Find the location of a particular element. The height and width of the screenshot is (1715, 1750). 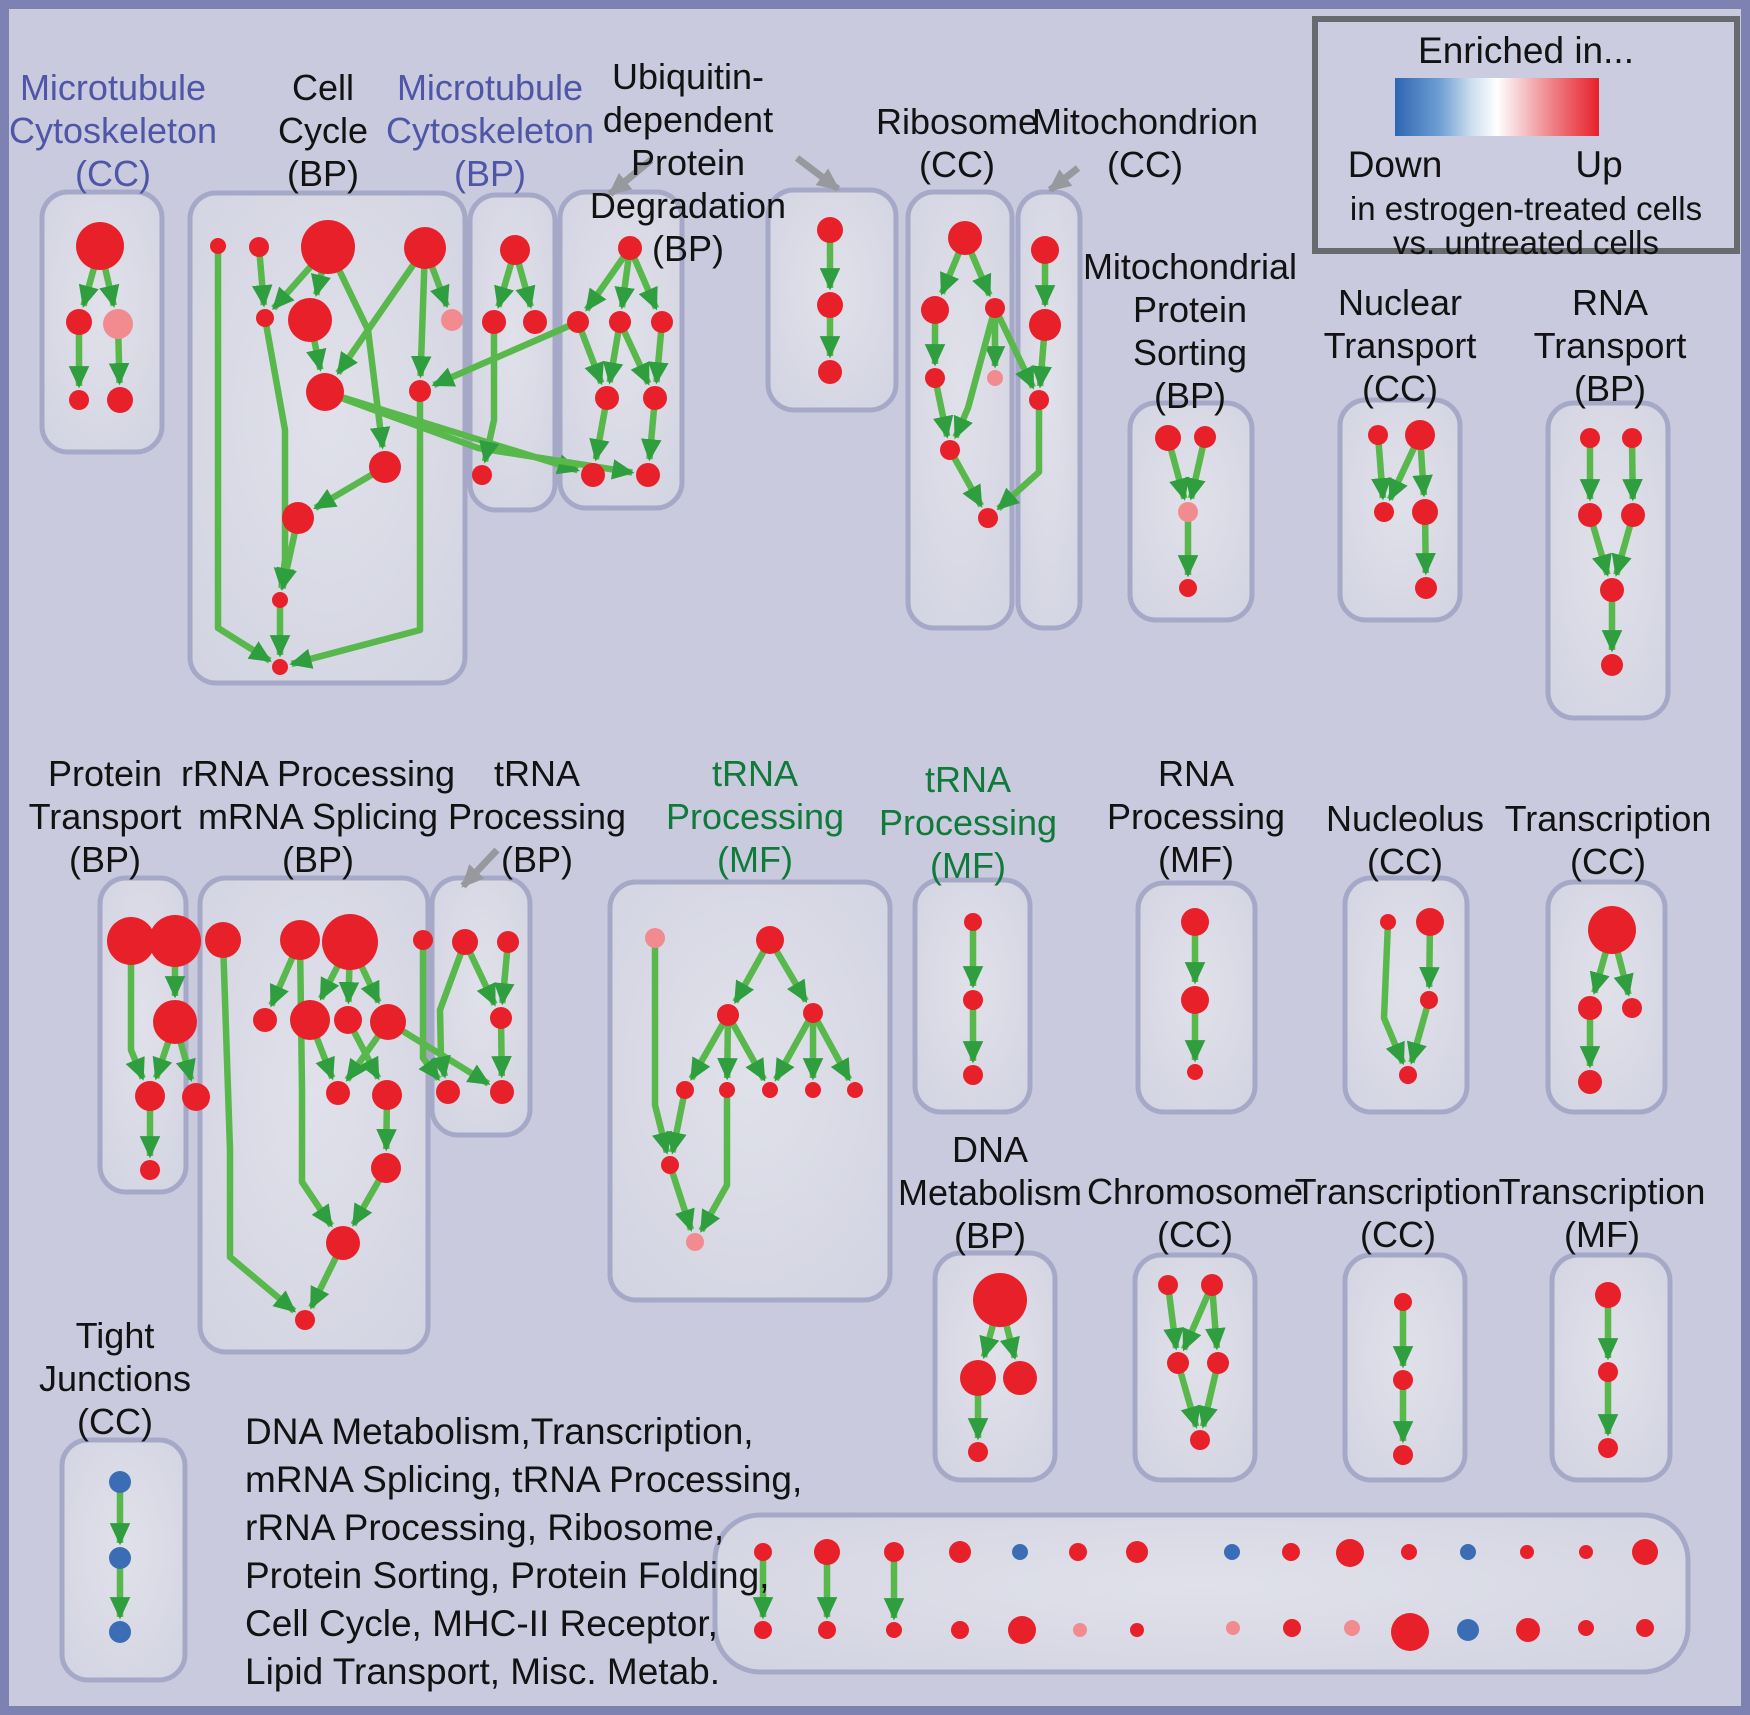

edge-tmf.0-to-tmf.9 is located at coordinates (662, 1046).